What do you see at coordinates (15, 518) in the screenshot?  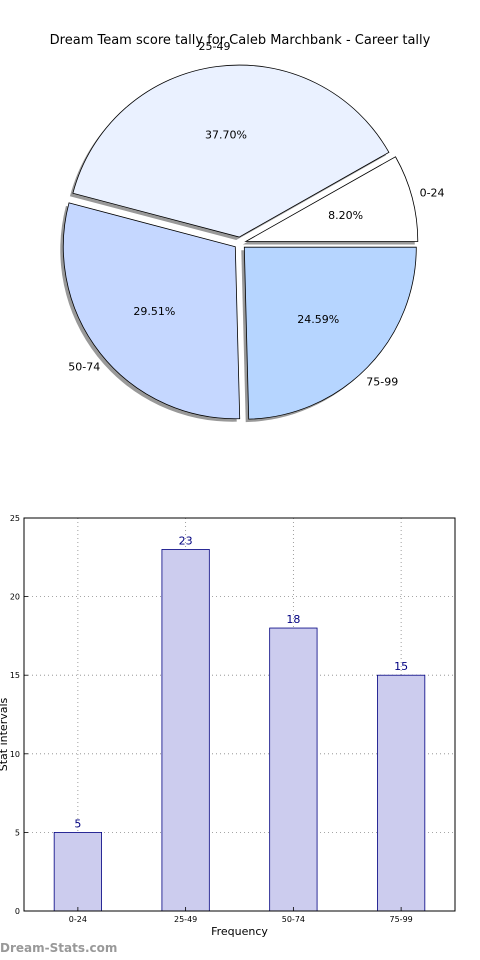 I see `y-tick-label: 25` at bounding box center [15, 518].